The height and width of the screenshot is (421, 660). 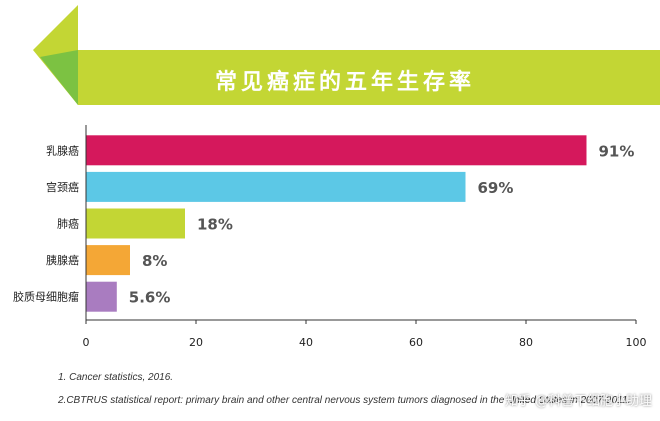 I want to click on banner-bar, so click(x=369, y=77).